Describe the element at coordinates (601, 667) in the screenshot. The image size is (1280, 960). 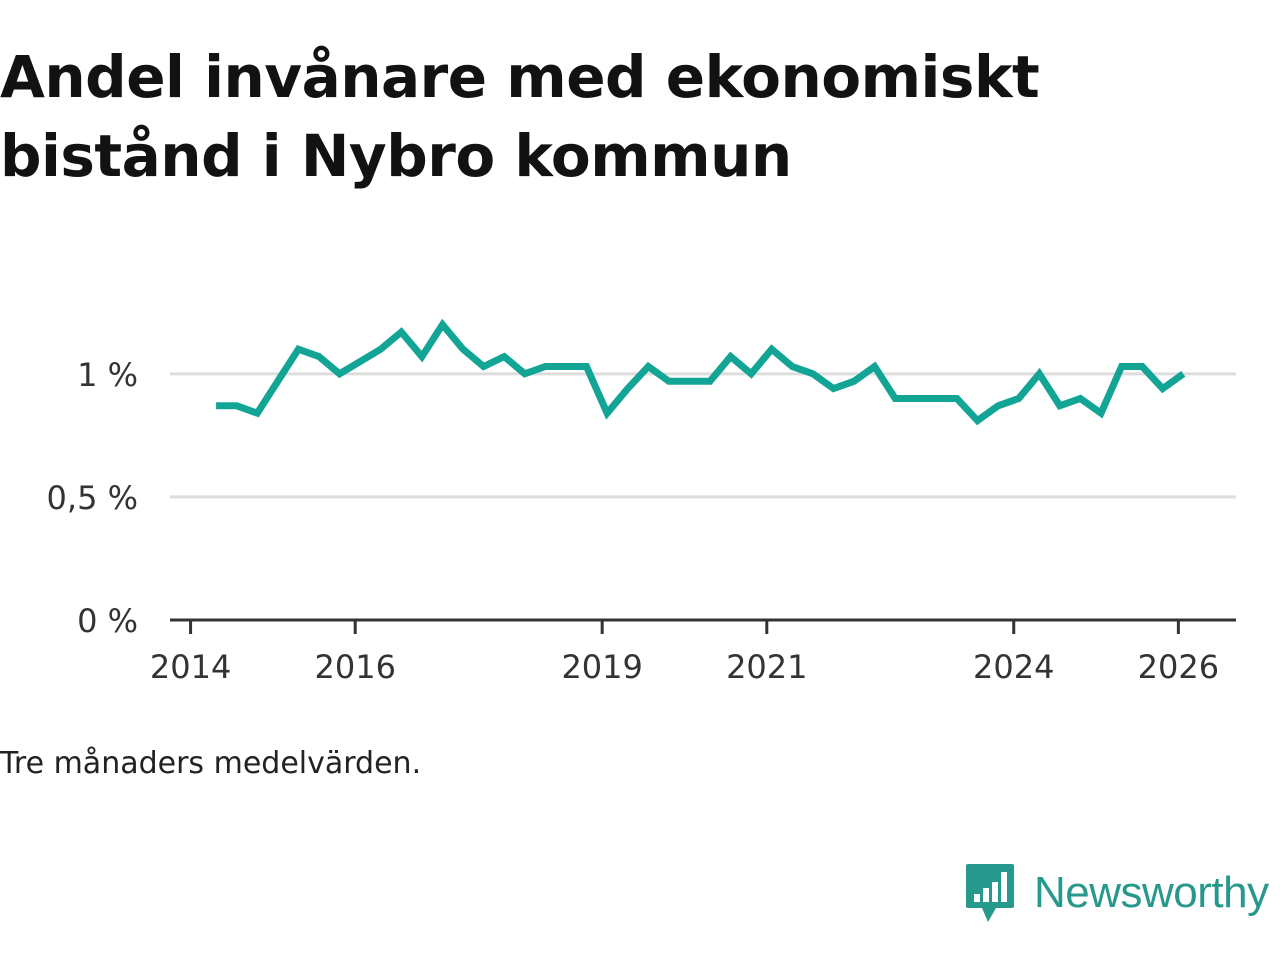
I see `x-tick-label: 2019` at that location.